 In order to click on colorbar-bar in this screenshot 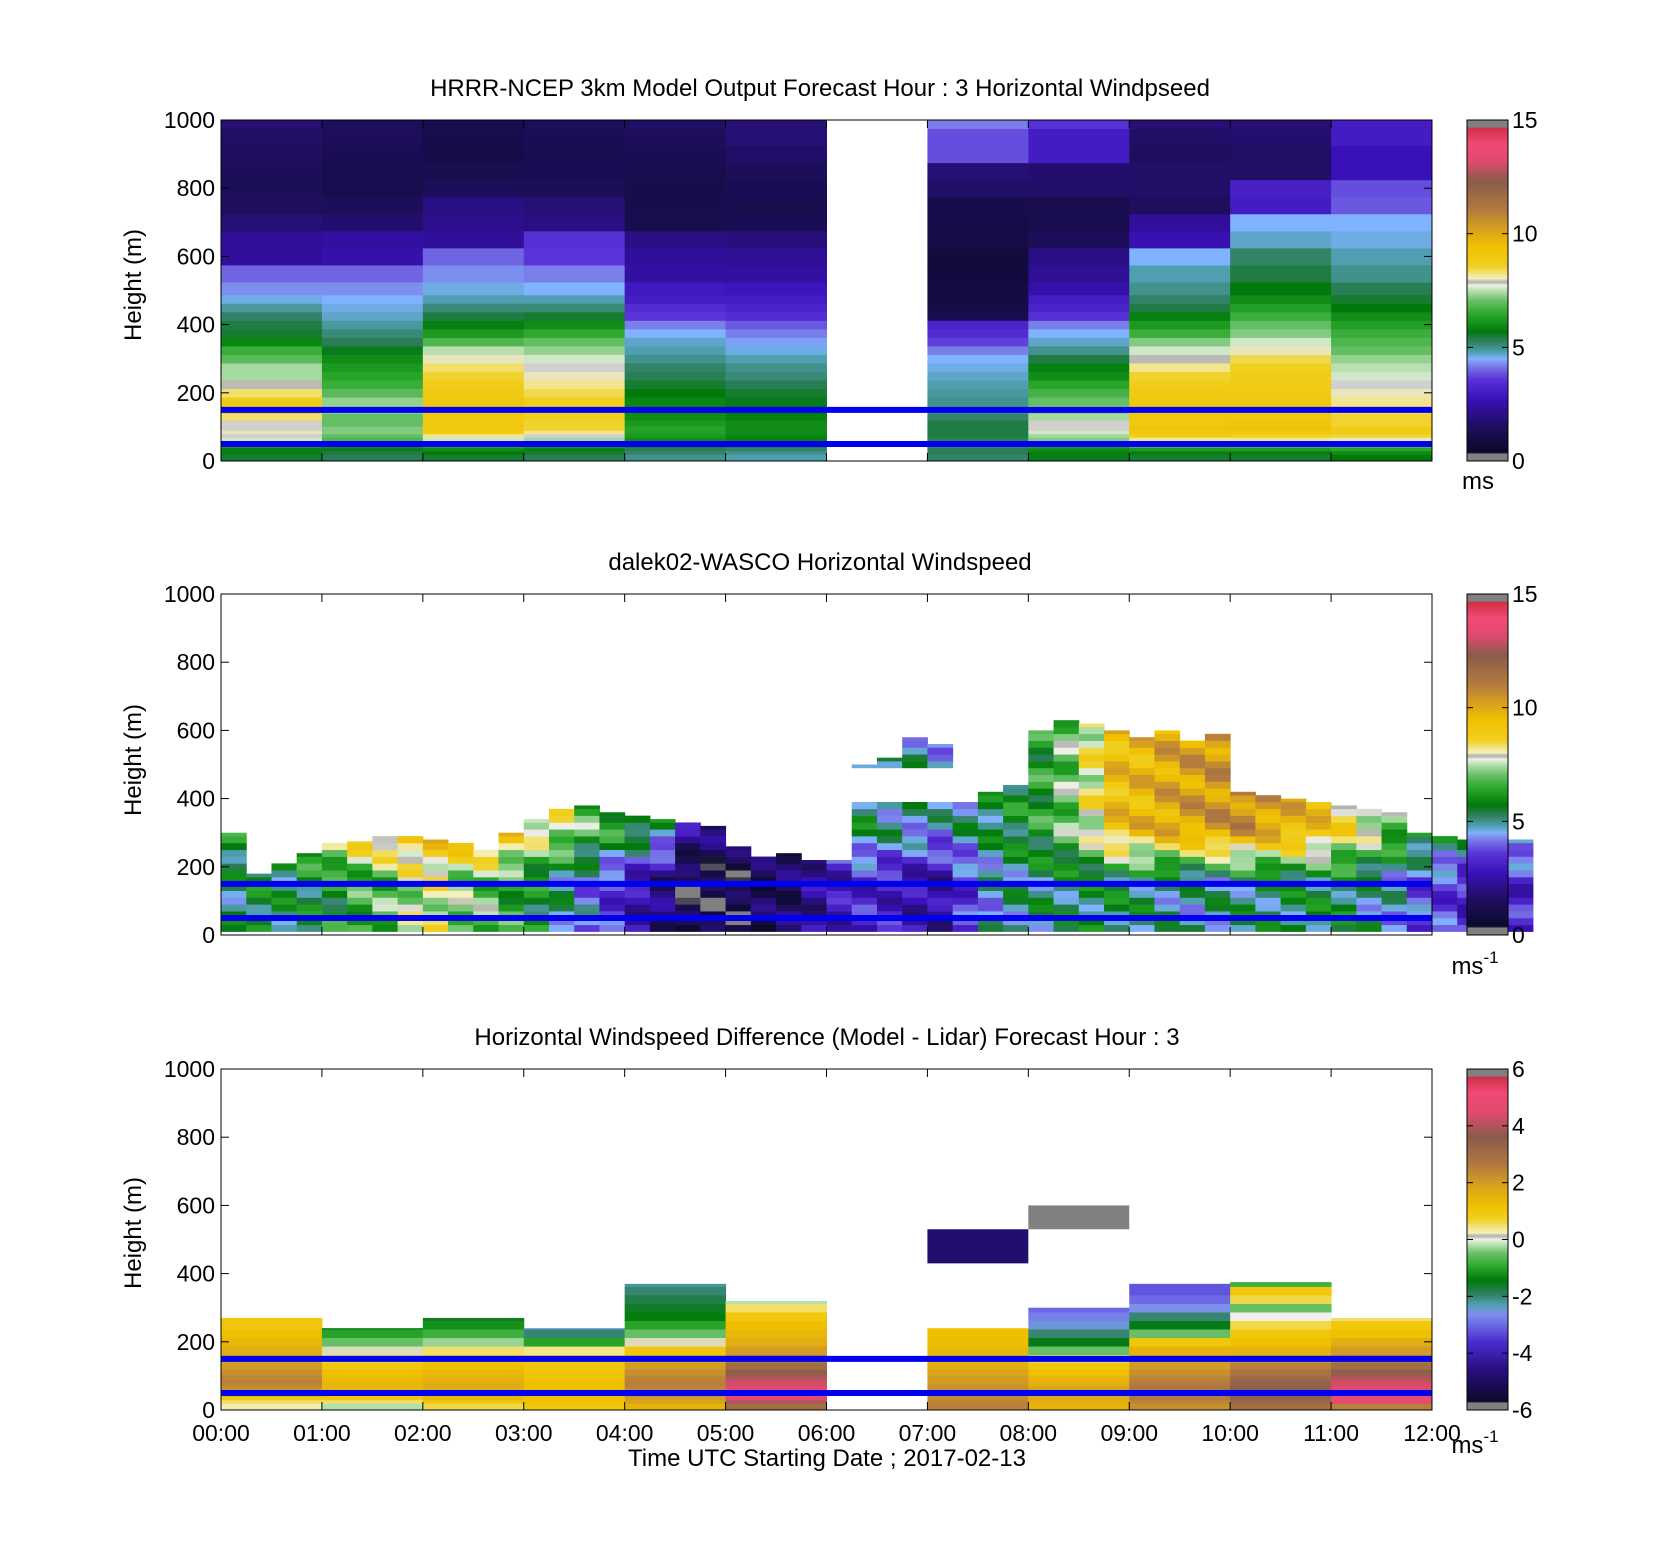, I will do `click(1487, 290)`.